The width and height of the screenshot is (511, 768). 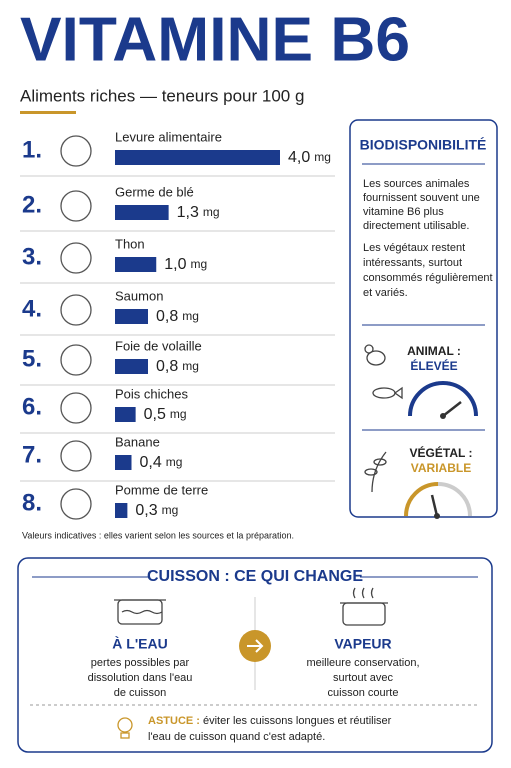 What do you see at coordinates (140, 612) in the screenshot?
I see `pot-icon` at bounding box center [140, 612].